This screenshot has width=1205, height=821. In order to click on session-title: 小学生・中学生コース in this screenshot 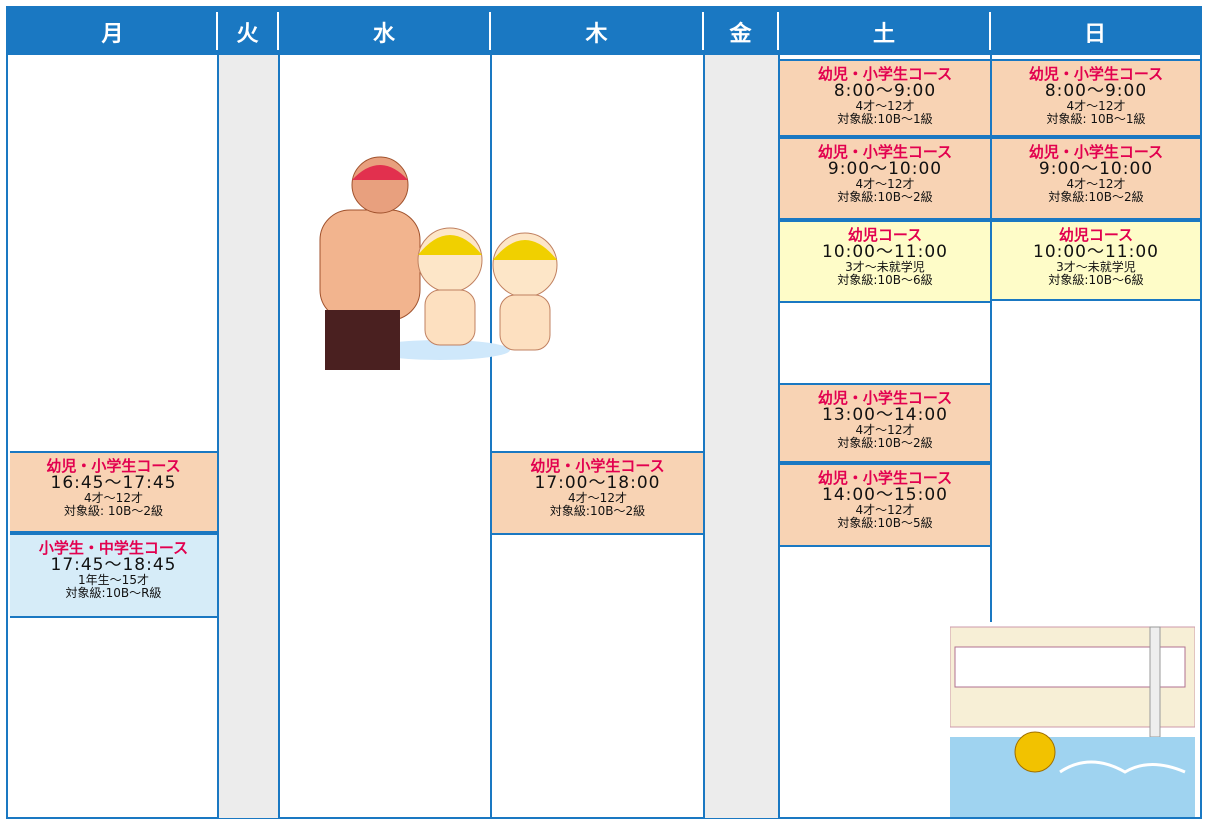, I will do `click(113, 548)`.